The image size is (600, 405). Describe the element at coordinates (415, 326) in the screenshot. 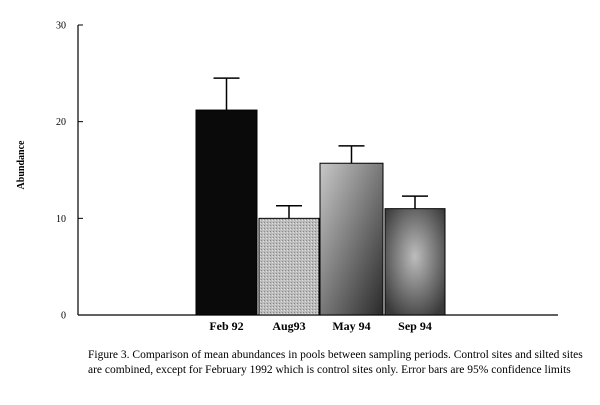

I see `x-category-label: Sep 94` at that location.